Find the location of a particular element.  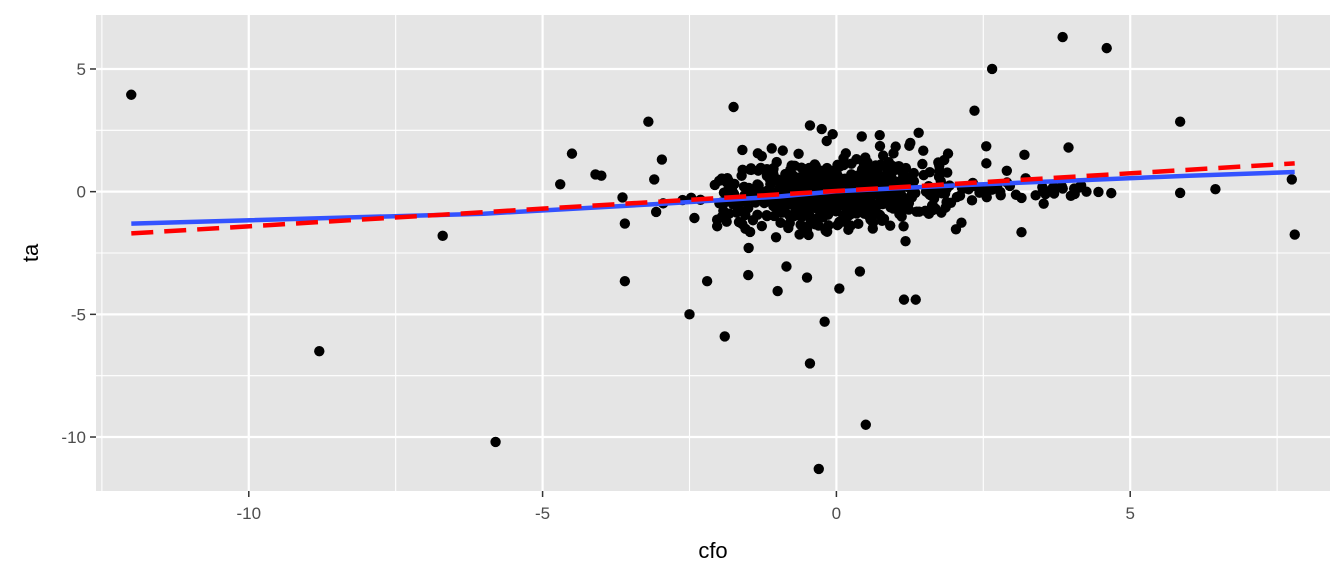

x-tick-label: -10 is located at coordinates (248, 513).